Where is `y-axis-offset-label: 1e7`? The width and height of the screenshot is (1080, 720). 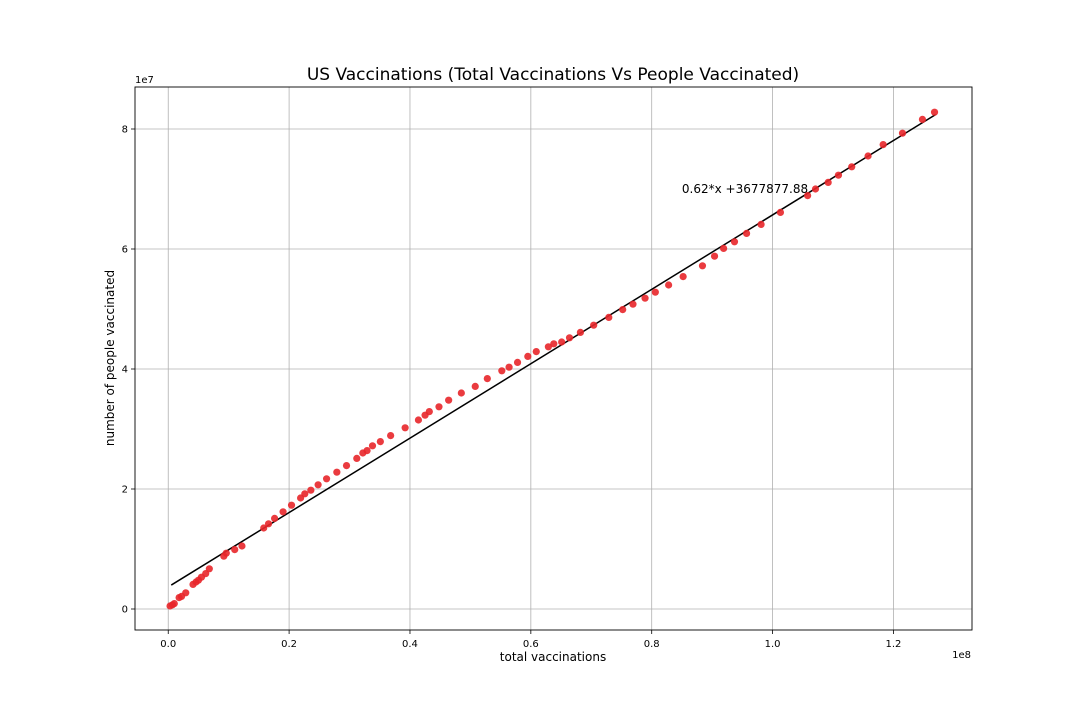 y-axis-offset-label: 1e7 is located at coordinates (144, 80).